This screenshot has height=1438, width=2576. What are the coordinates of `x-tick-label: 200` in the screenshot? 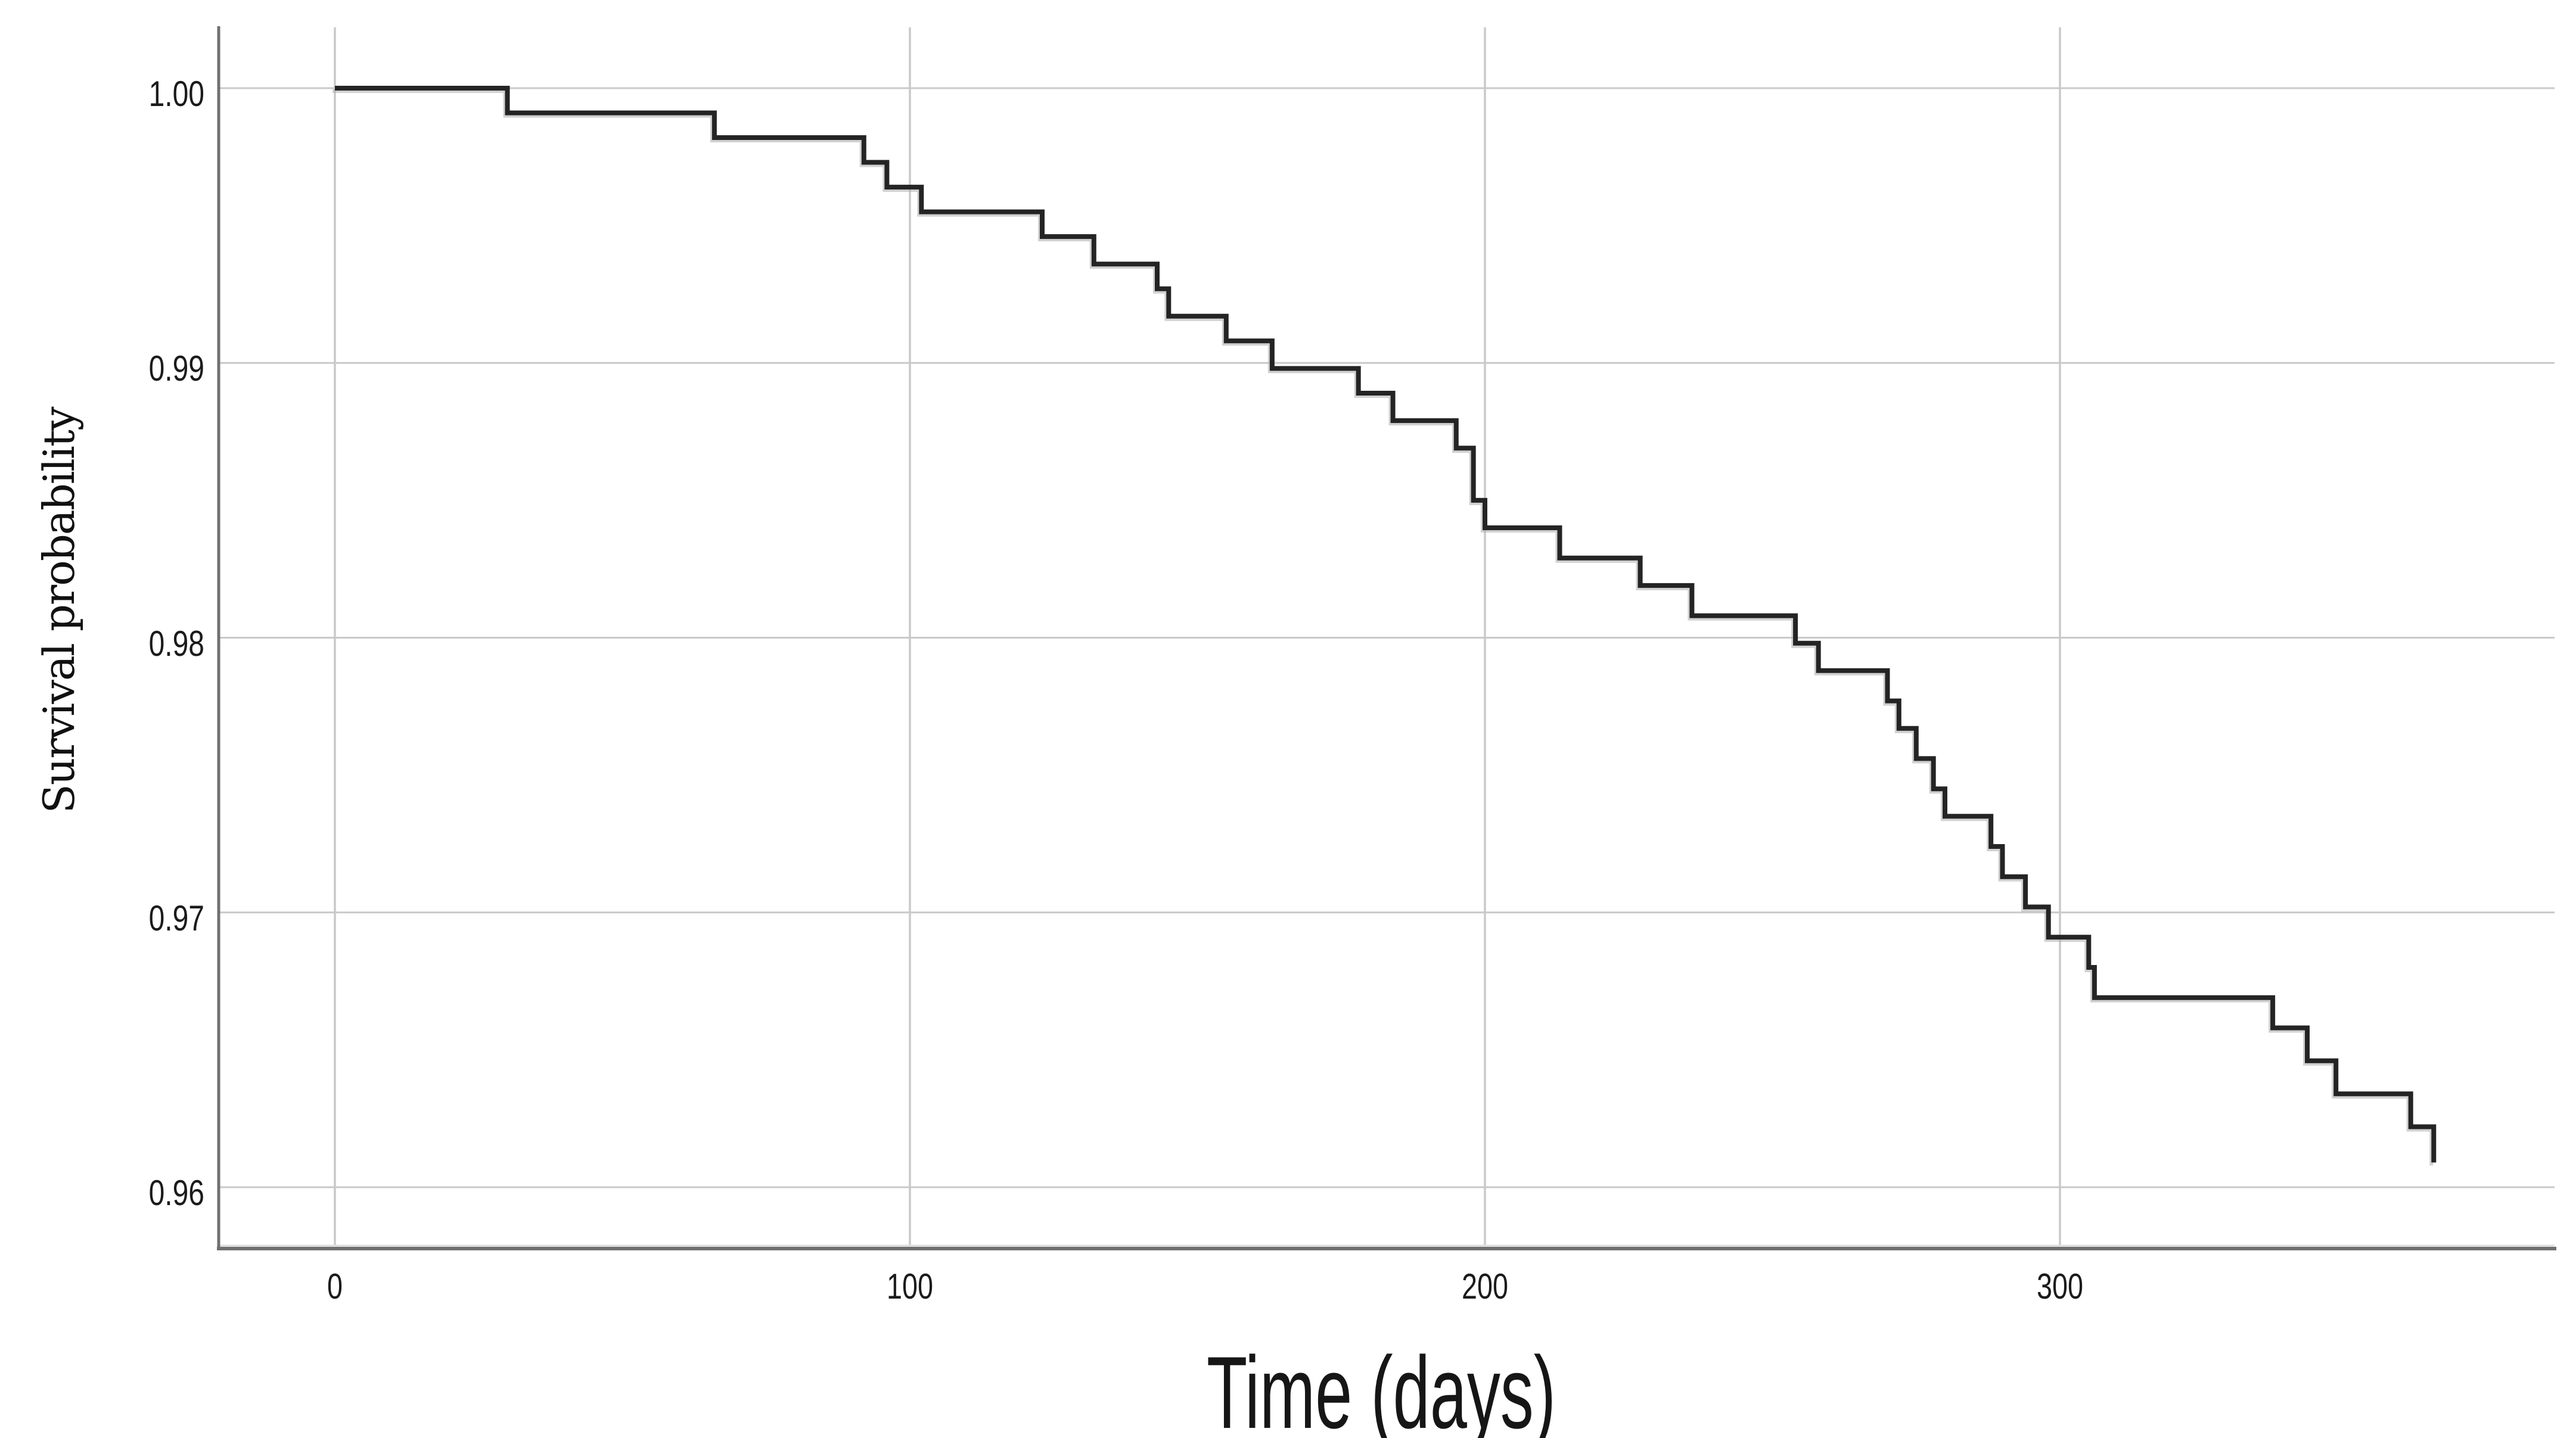 It's located at (1485, 1286).